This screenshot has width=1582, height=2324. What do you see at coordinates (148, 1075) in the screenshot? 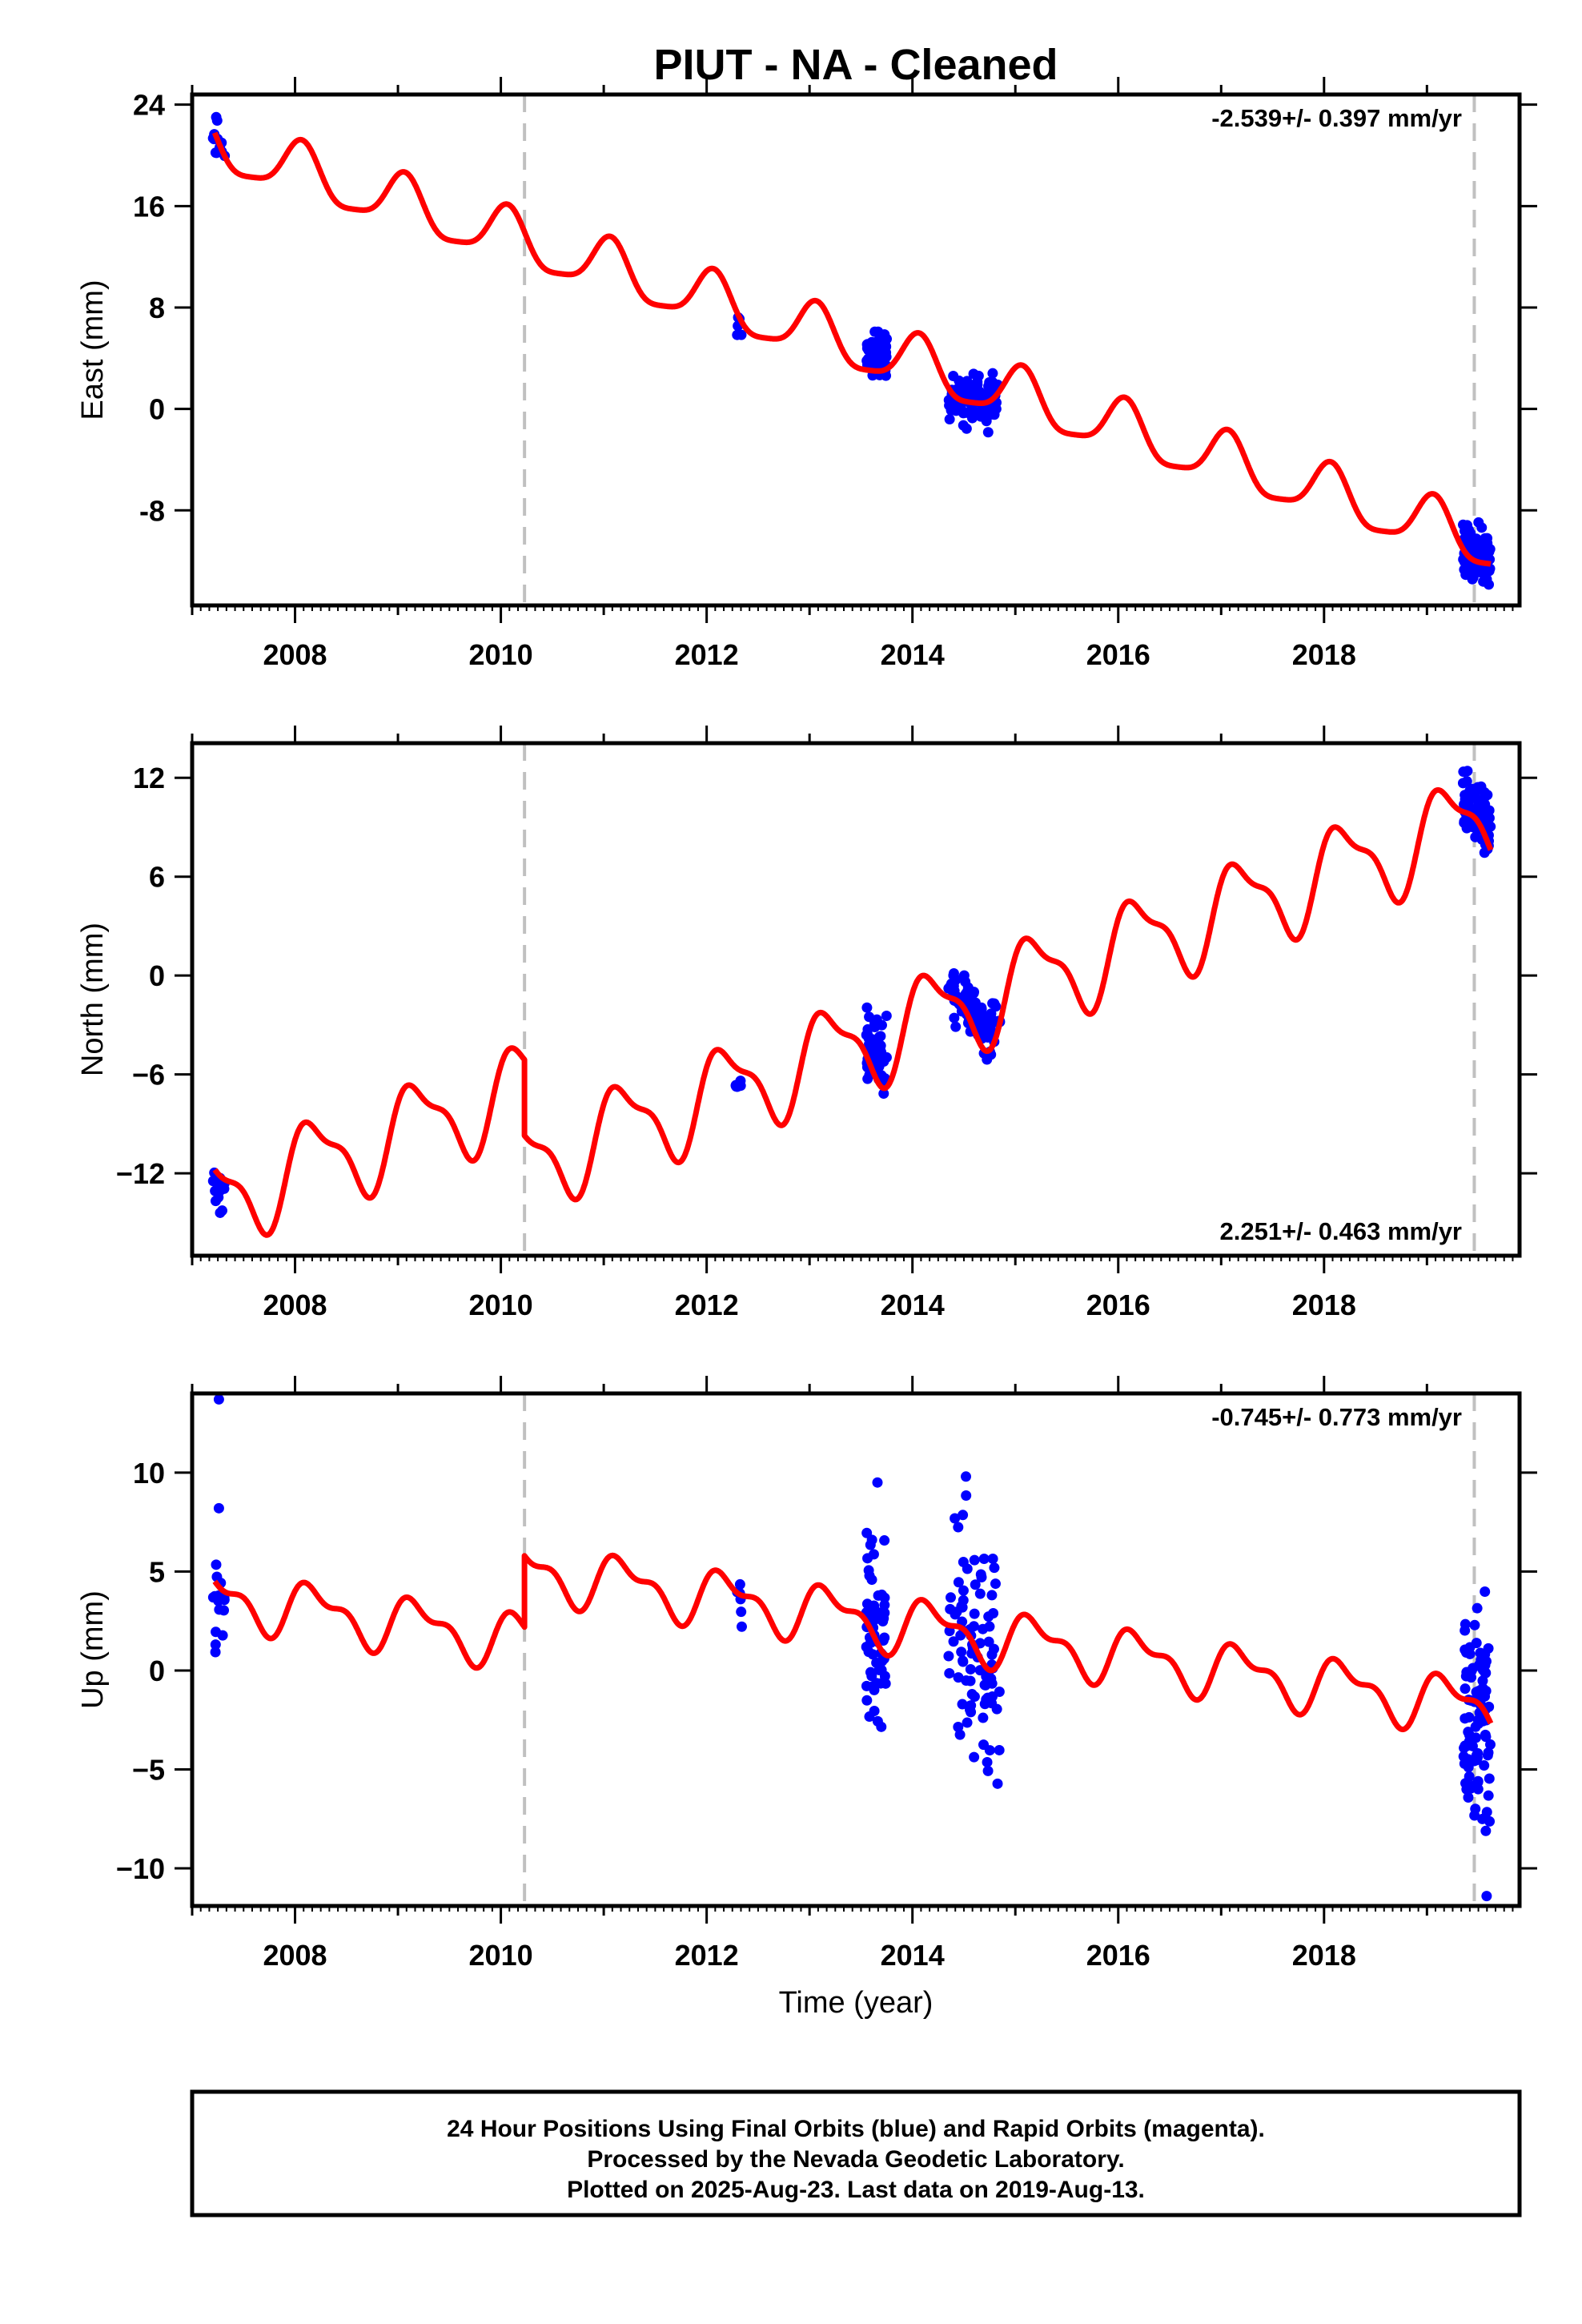
I see `y-tick-label: −6` at bounding box center [148, 1075].